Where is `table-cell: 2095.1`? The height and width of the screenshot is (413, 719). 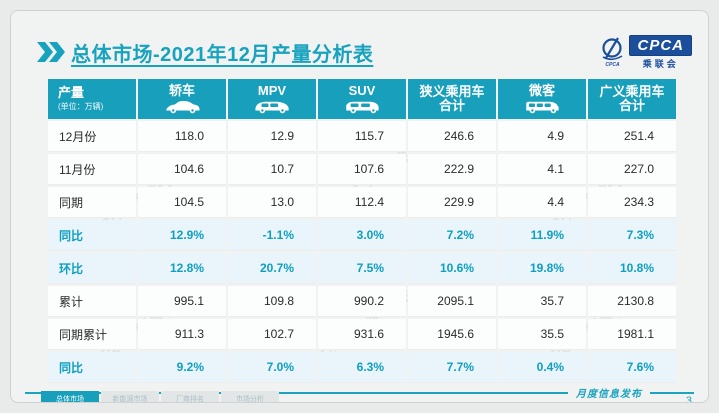 table-cell: 2095.1 is located at coordinates (452, 301).